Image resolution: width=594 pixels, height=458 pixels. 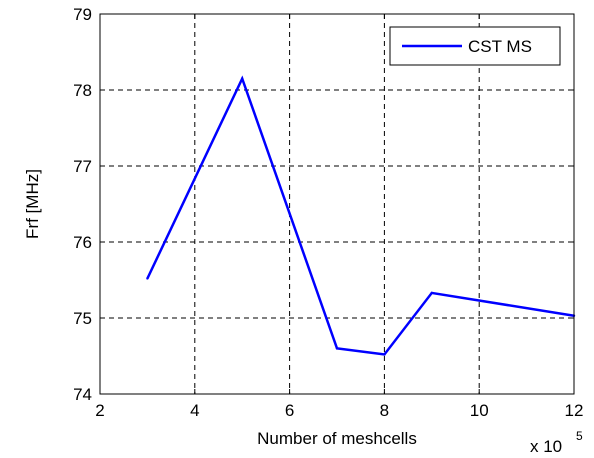 I want to click on legend-label: CST MS, so click(x=500, y=46).